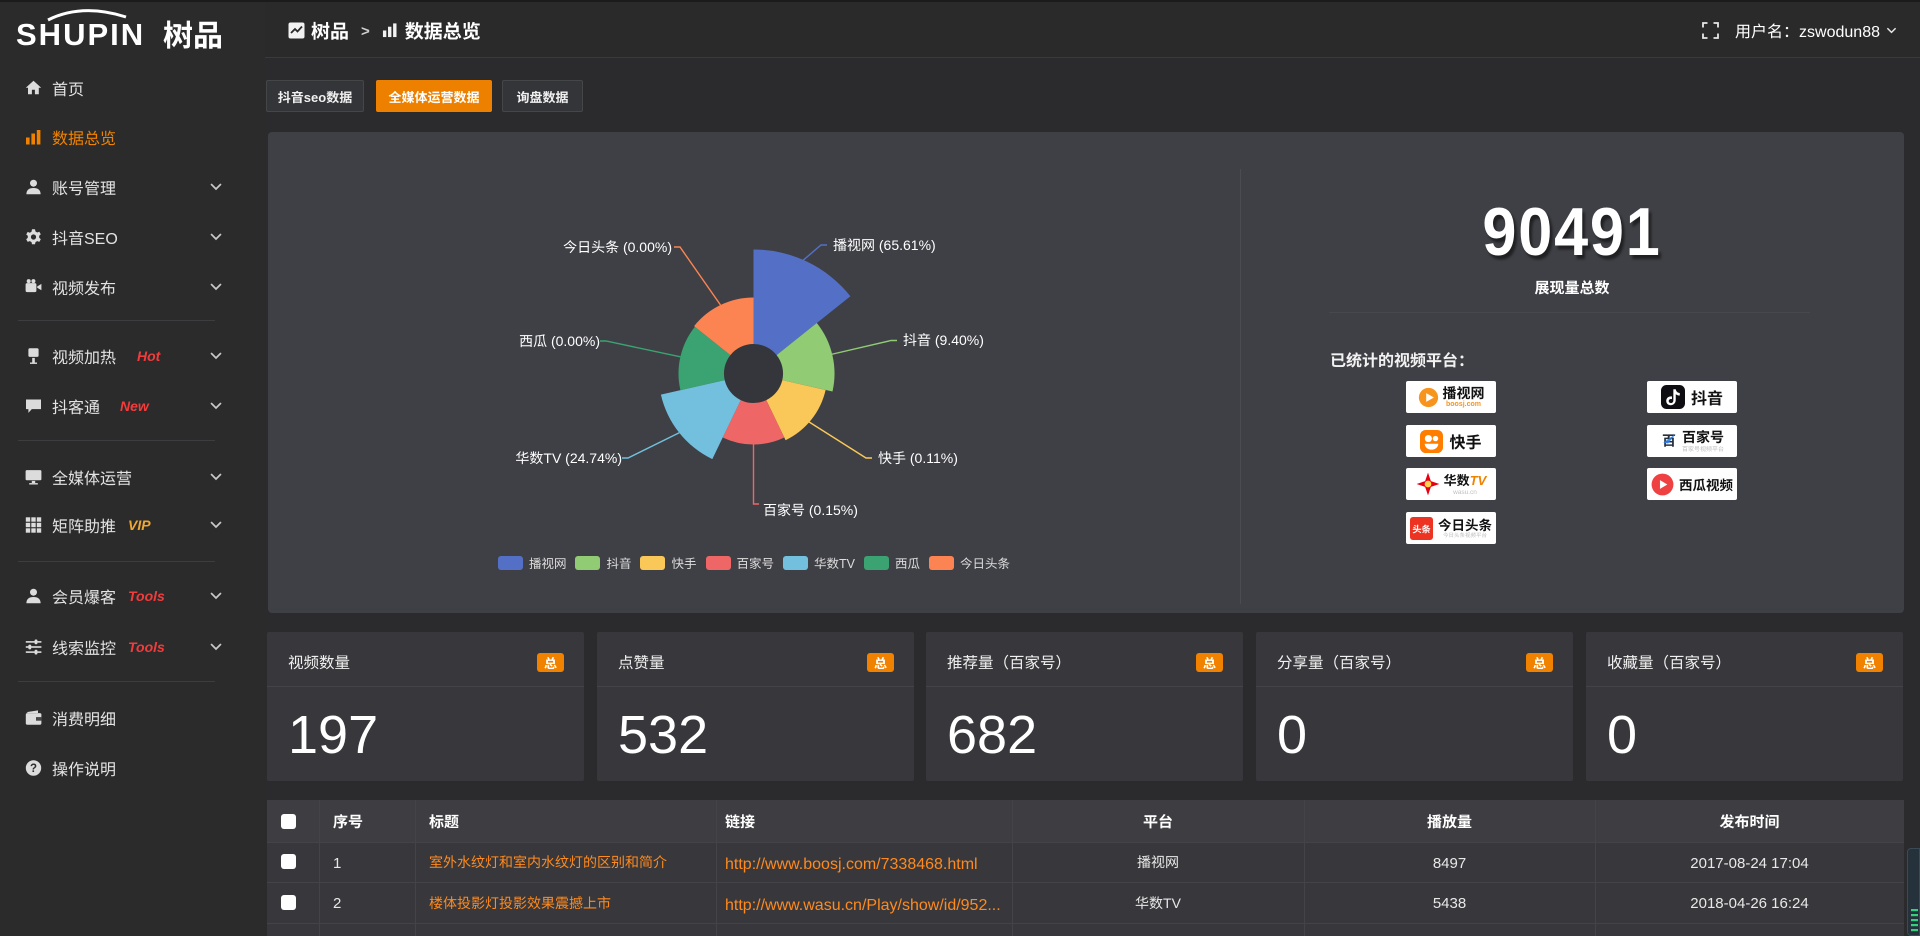 The width and height of the screenshot is (1920, 936). I want to click on svg-text: 快手 (0.11%), so click(918, 458).